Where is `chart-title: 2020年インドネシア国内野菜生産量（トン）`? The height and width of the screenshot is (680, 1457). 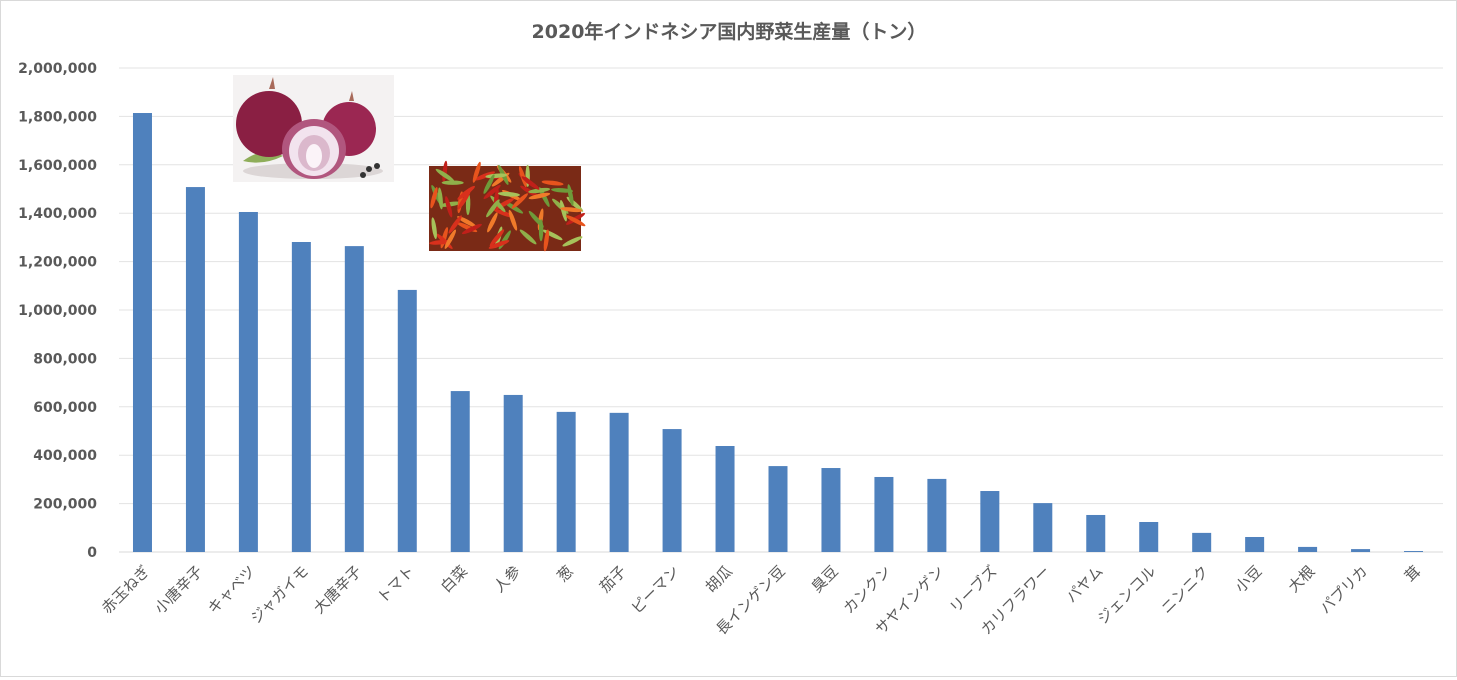 chart-title: 2020年インドネシア国内野菜生産量（トン） is located at coordinates (729, 31).